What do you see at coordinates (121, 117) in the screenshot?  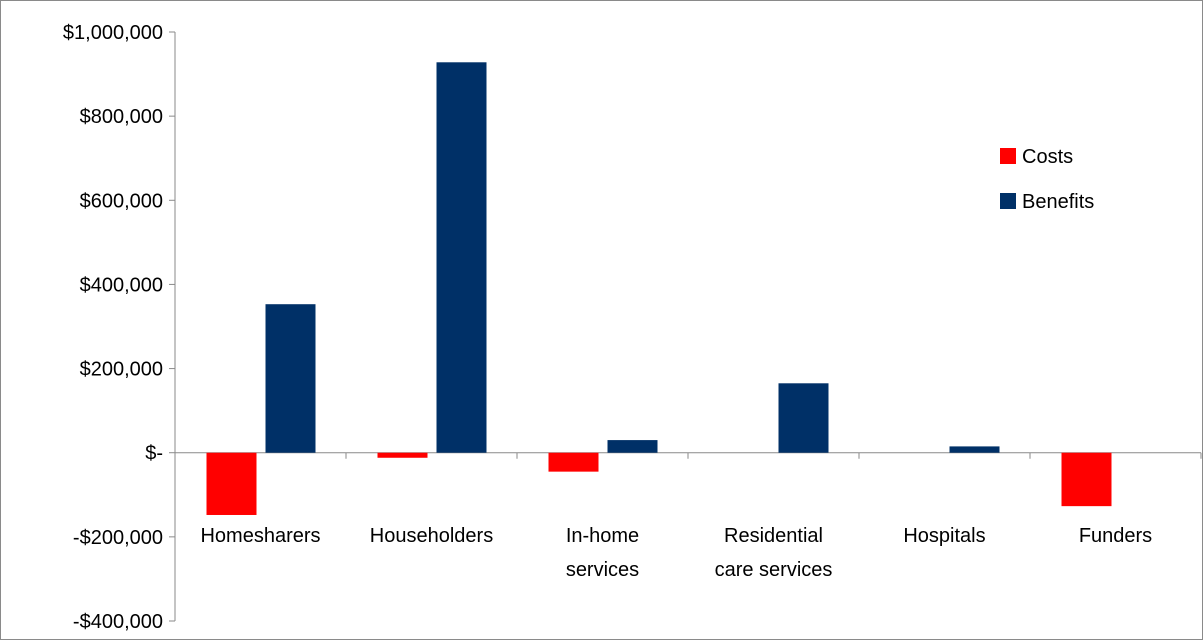 I see `y-tick-label: $800,000` at bounding box center [121, 117].